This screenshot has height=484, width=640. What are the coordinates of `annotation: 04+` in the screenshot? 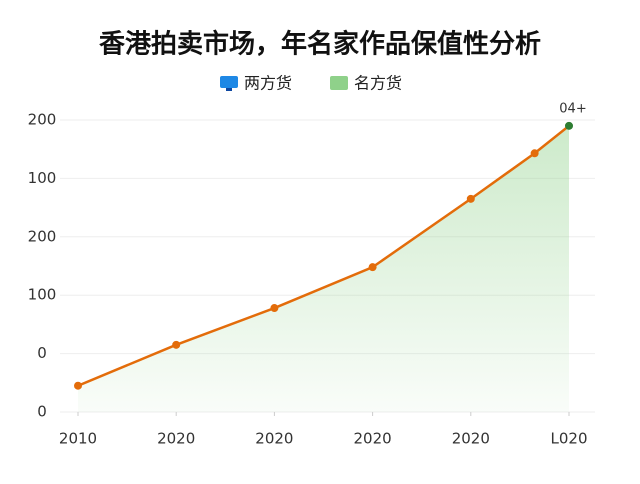 It's located at (572, 108).